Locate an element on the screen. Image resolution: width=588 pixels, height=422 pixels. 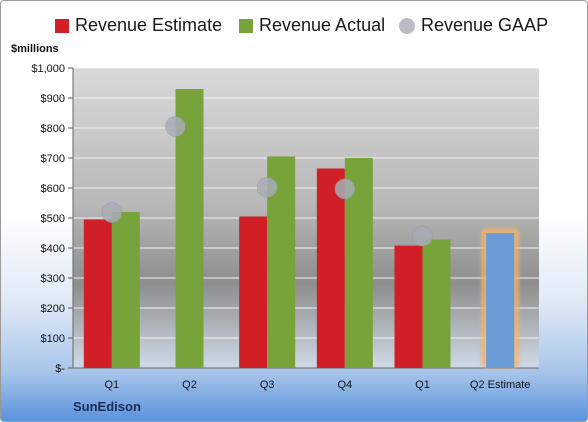
y-tick-label: $700 is located at coordinates (53, 159).